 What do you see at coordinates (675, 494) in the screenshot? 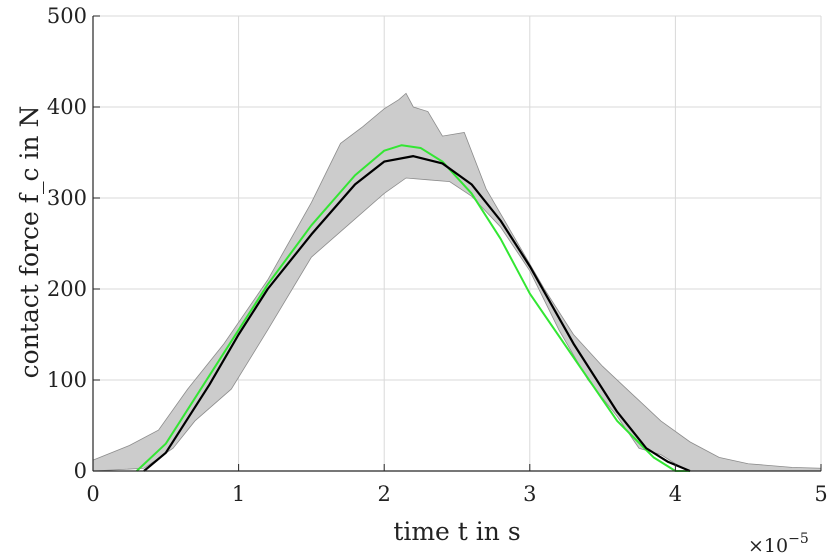
I see `x-tick-label-4: 4` at bounding box center [675, 494].